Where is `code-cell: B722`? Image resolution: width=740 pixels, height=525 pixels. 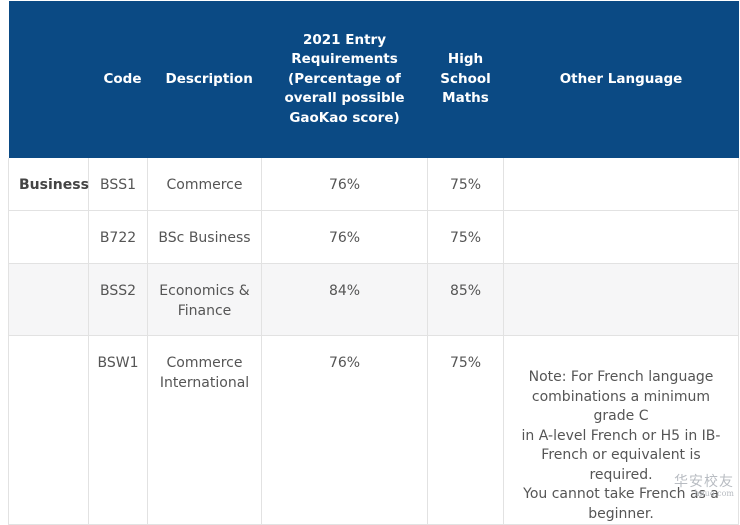 code-cell: B722 is located at coordinates (118, 237).